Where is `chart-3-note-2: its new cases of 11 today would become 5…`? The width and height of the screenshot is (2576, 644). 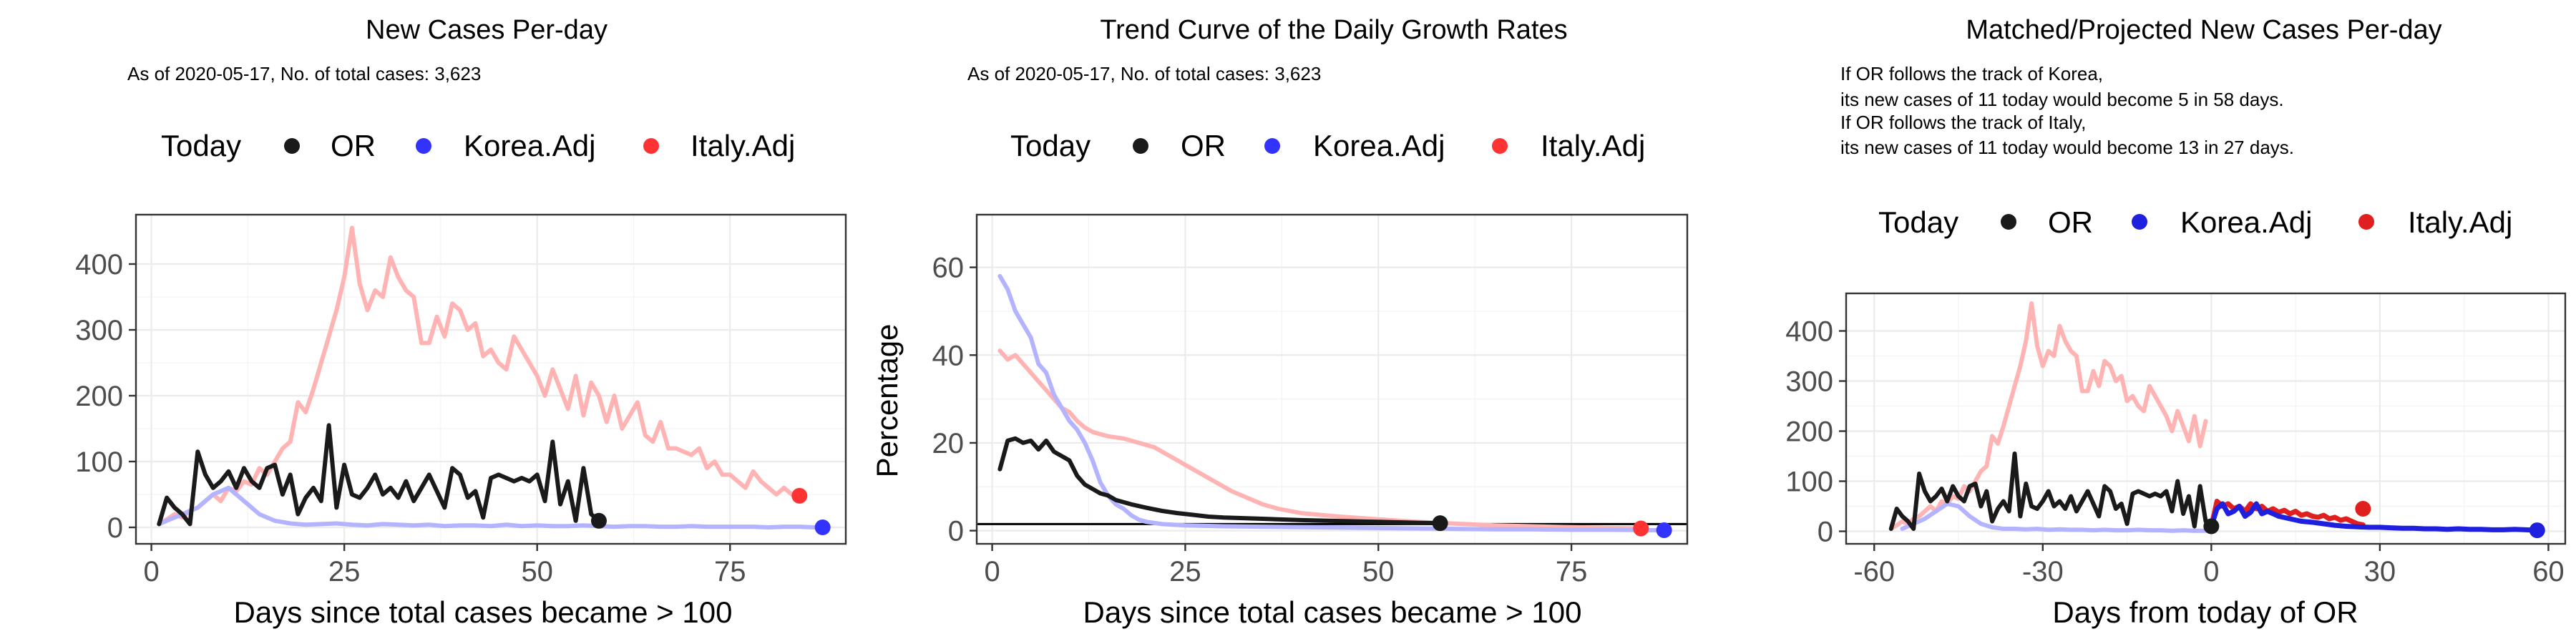
chart-3-note-2: its new cases of 11 today would become 5… is located at coordinates (2062, 100).